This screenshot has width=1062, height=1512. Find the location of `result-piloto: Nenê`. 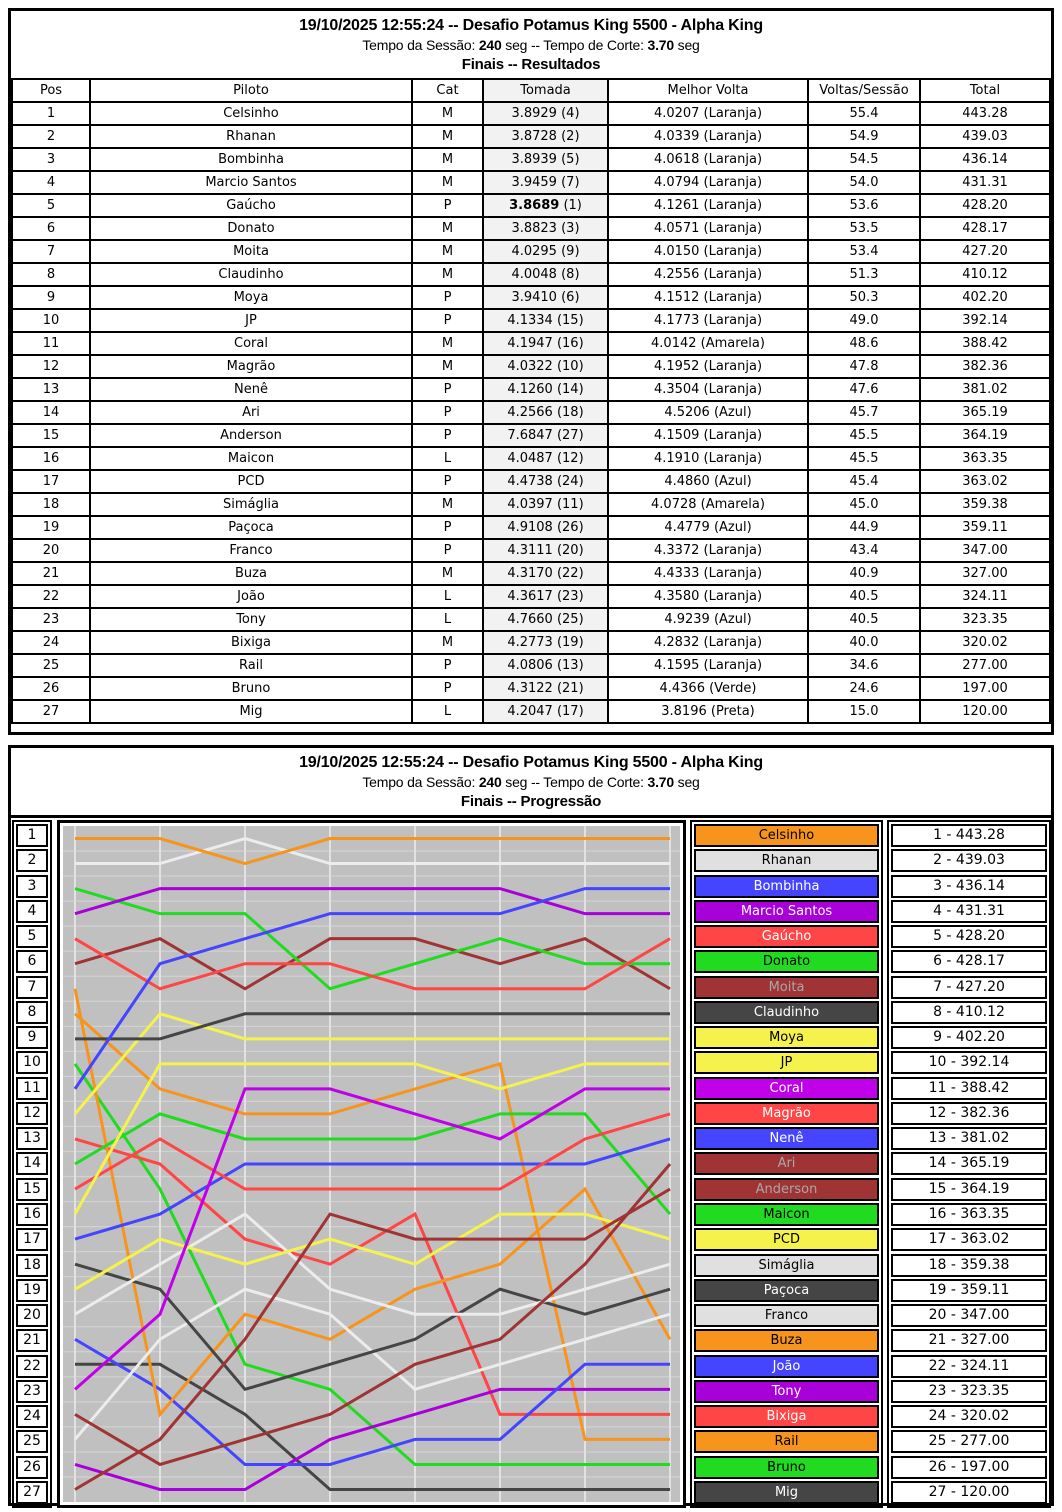

result-piloto: Nenê is located at coordinates (251, 389).